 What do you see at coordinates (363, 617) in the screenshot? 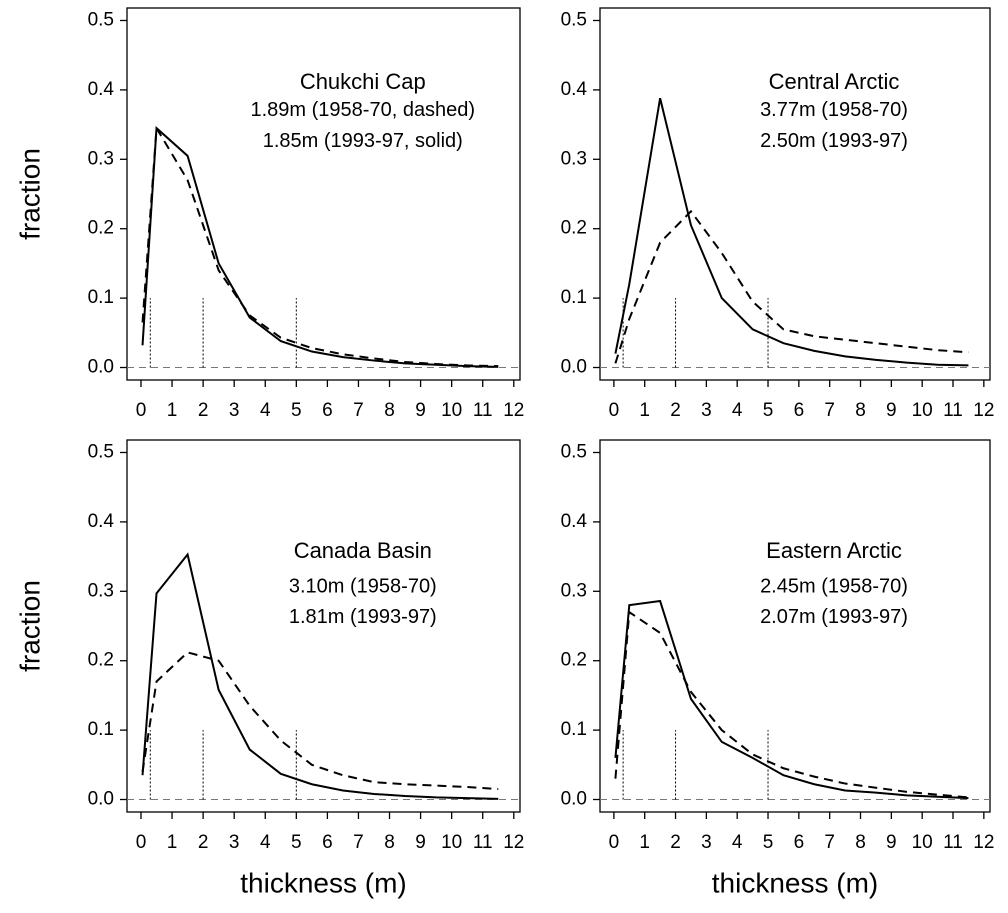
I see `annotation: 1.81m (1993-97)` at bounding box center [363, 617].